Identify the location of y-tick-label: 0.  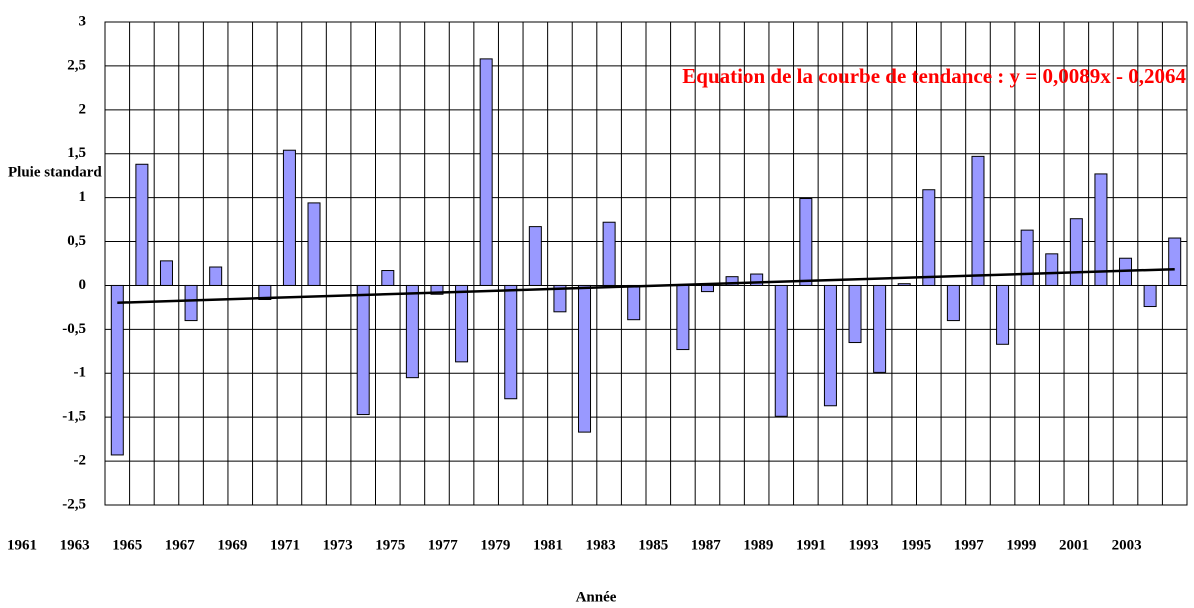
(83, 285).